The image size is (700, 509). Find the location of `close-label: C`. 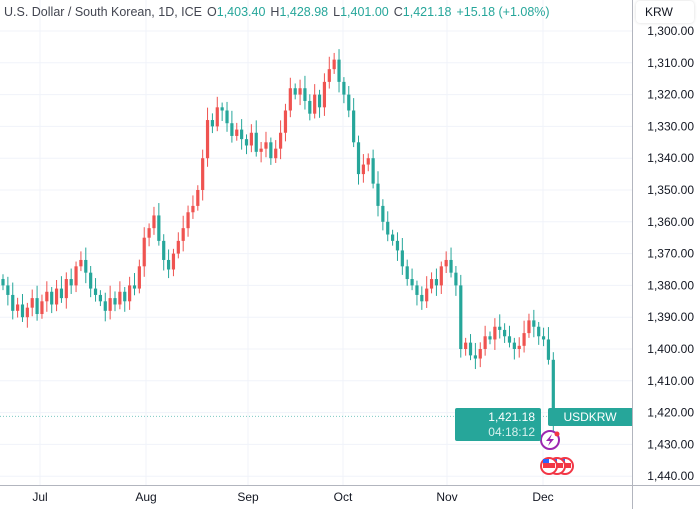

close-label: C is located at coordinates (398, 12).